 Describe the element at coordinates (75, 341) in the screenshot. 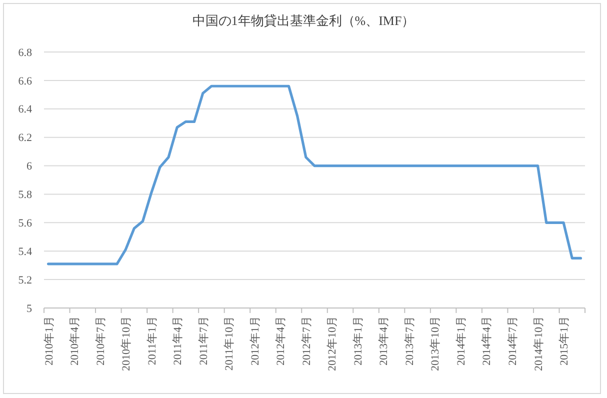

I see `x-tick-label: 2010年4月` at that location.